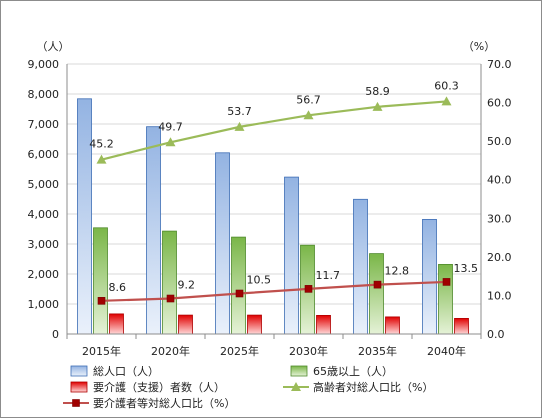 This screenshot has height=418, width=542. I want to click on data-label: 60.3, so click(446, 85).